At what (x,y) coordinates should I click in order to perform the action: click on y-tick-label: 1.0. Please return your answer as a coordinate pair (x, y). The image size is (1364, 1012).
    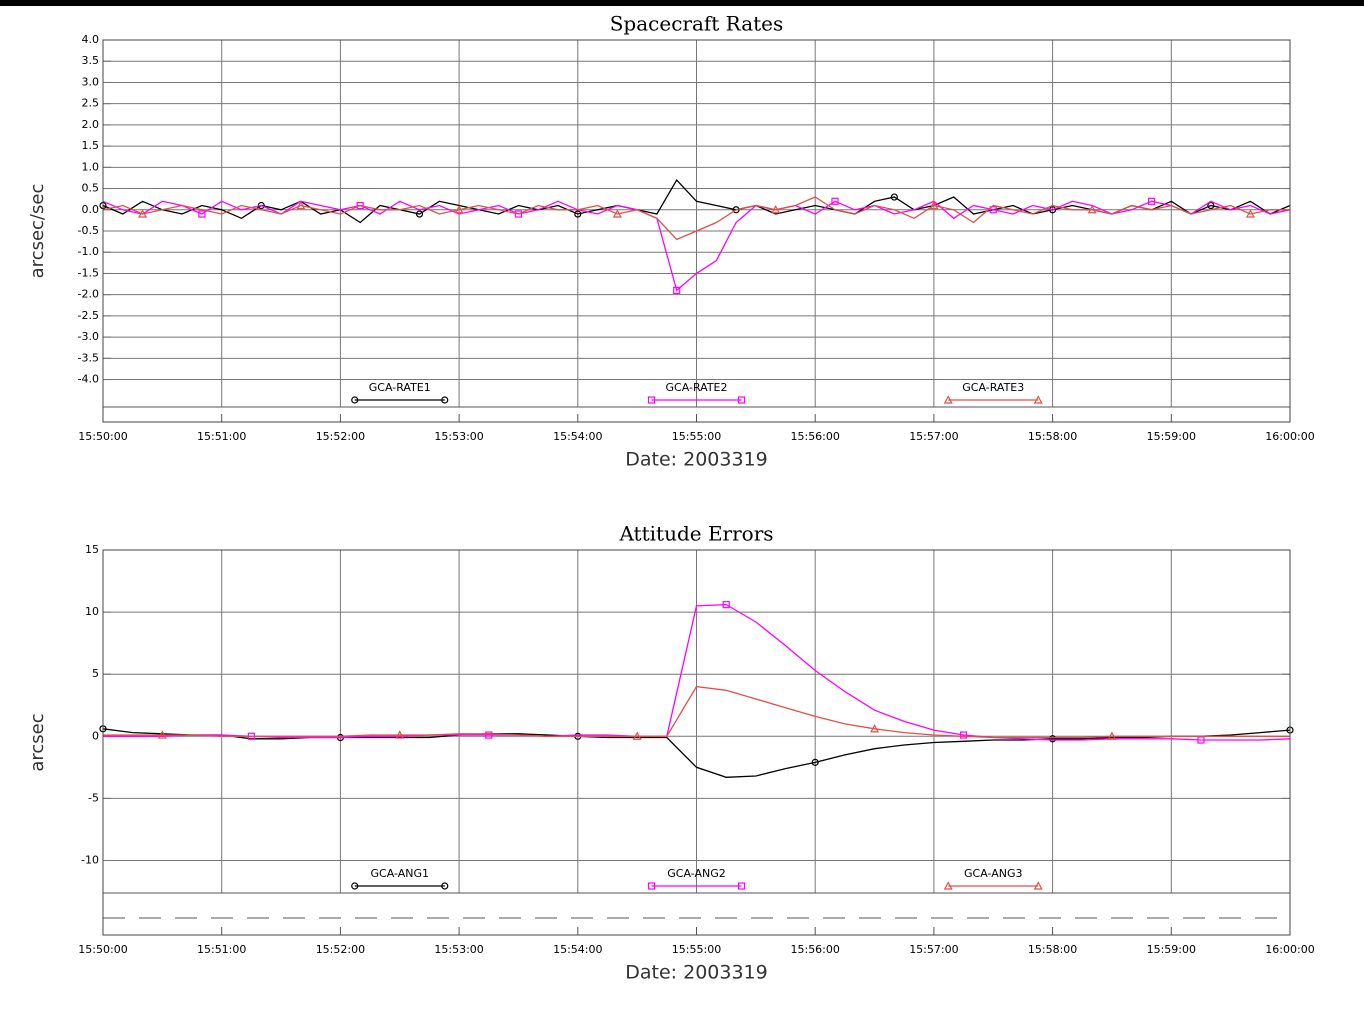
    Looking at the image, I should click on (91, 166).